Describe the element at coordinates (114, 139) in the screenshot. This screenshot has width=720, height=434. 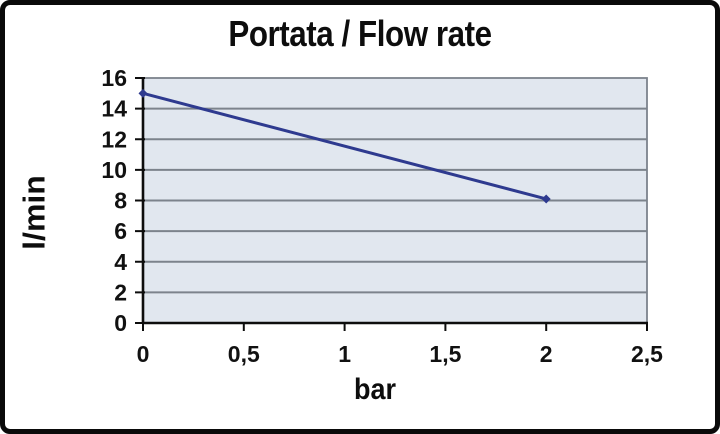
I see `y-tick-label-12: 12` at that location.